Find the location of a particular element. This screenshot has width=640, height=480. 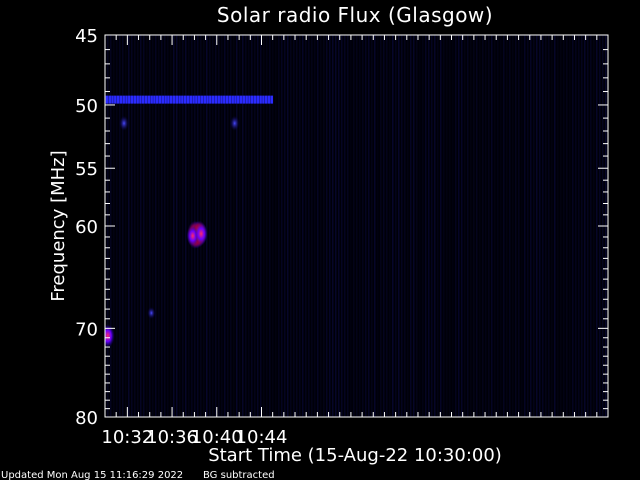

y-tick-label: 45 is located at coordinates (86, 36).